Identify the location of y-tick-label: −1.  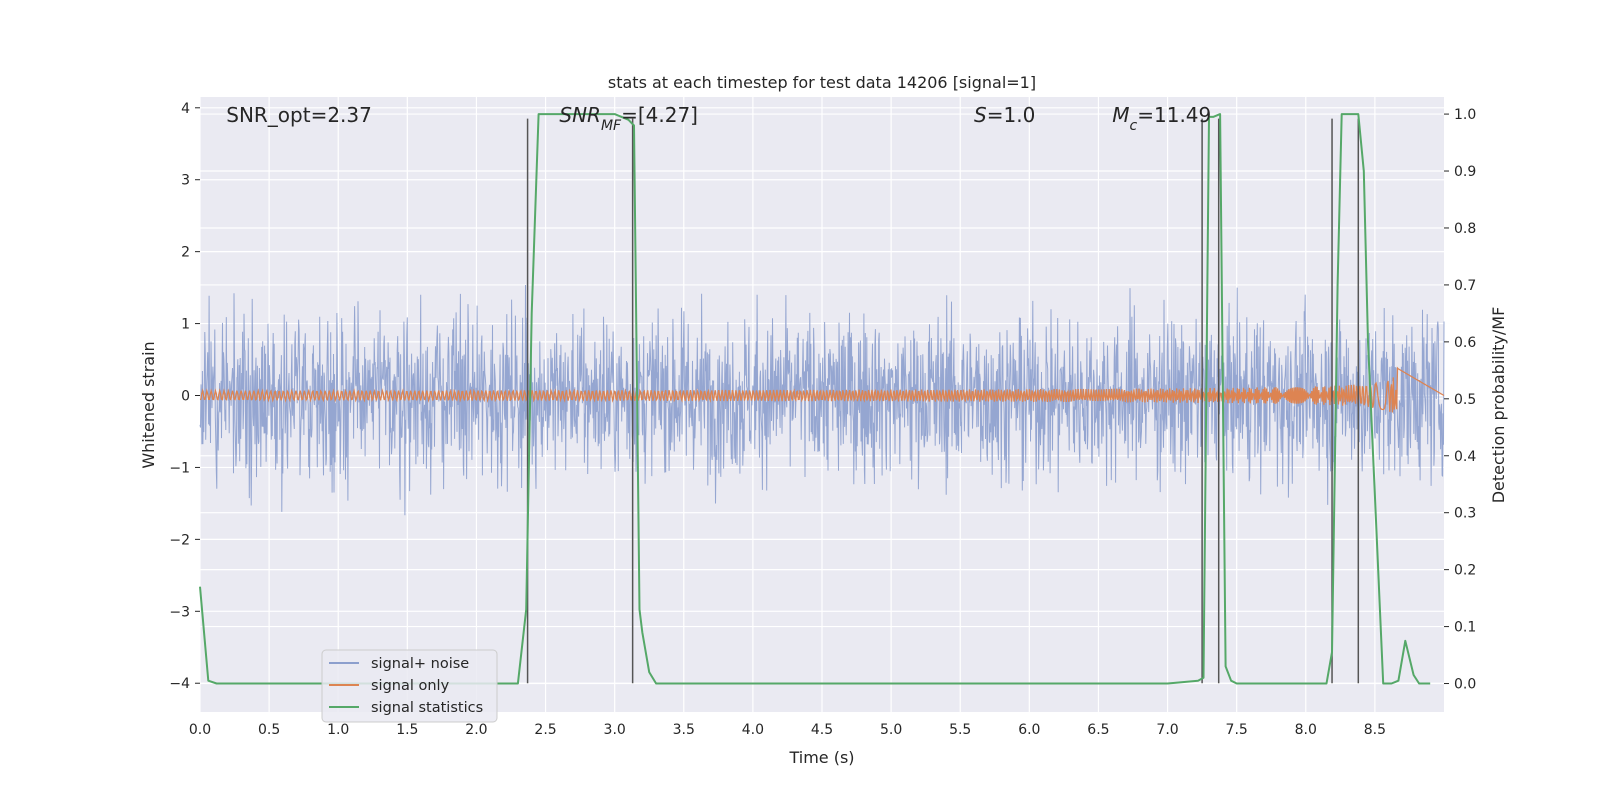
(179, 468).